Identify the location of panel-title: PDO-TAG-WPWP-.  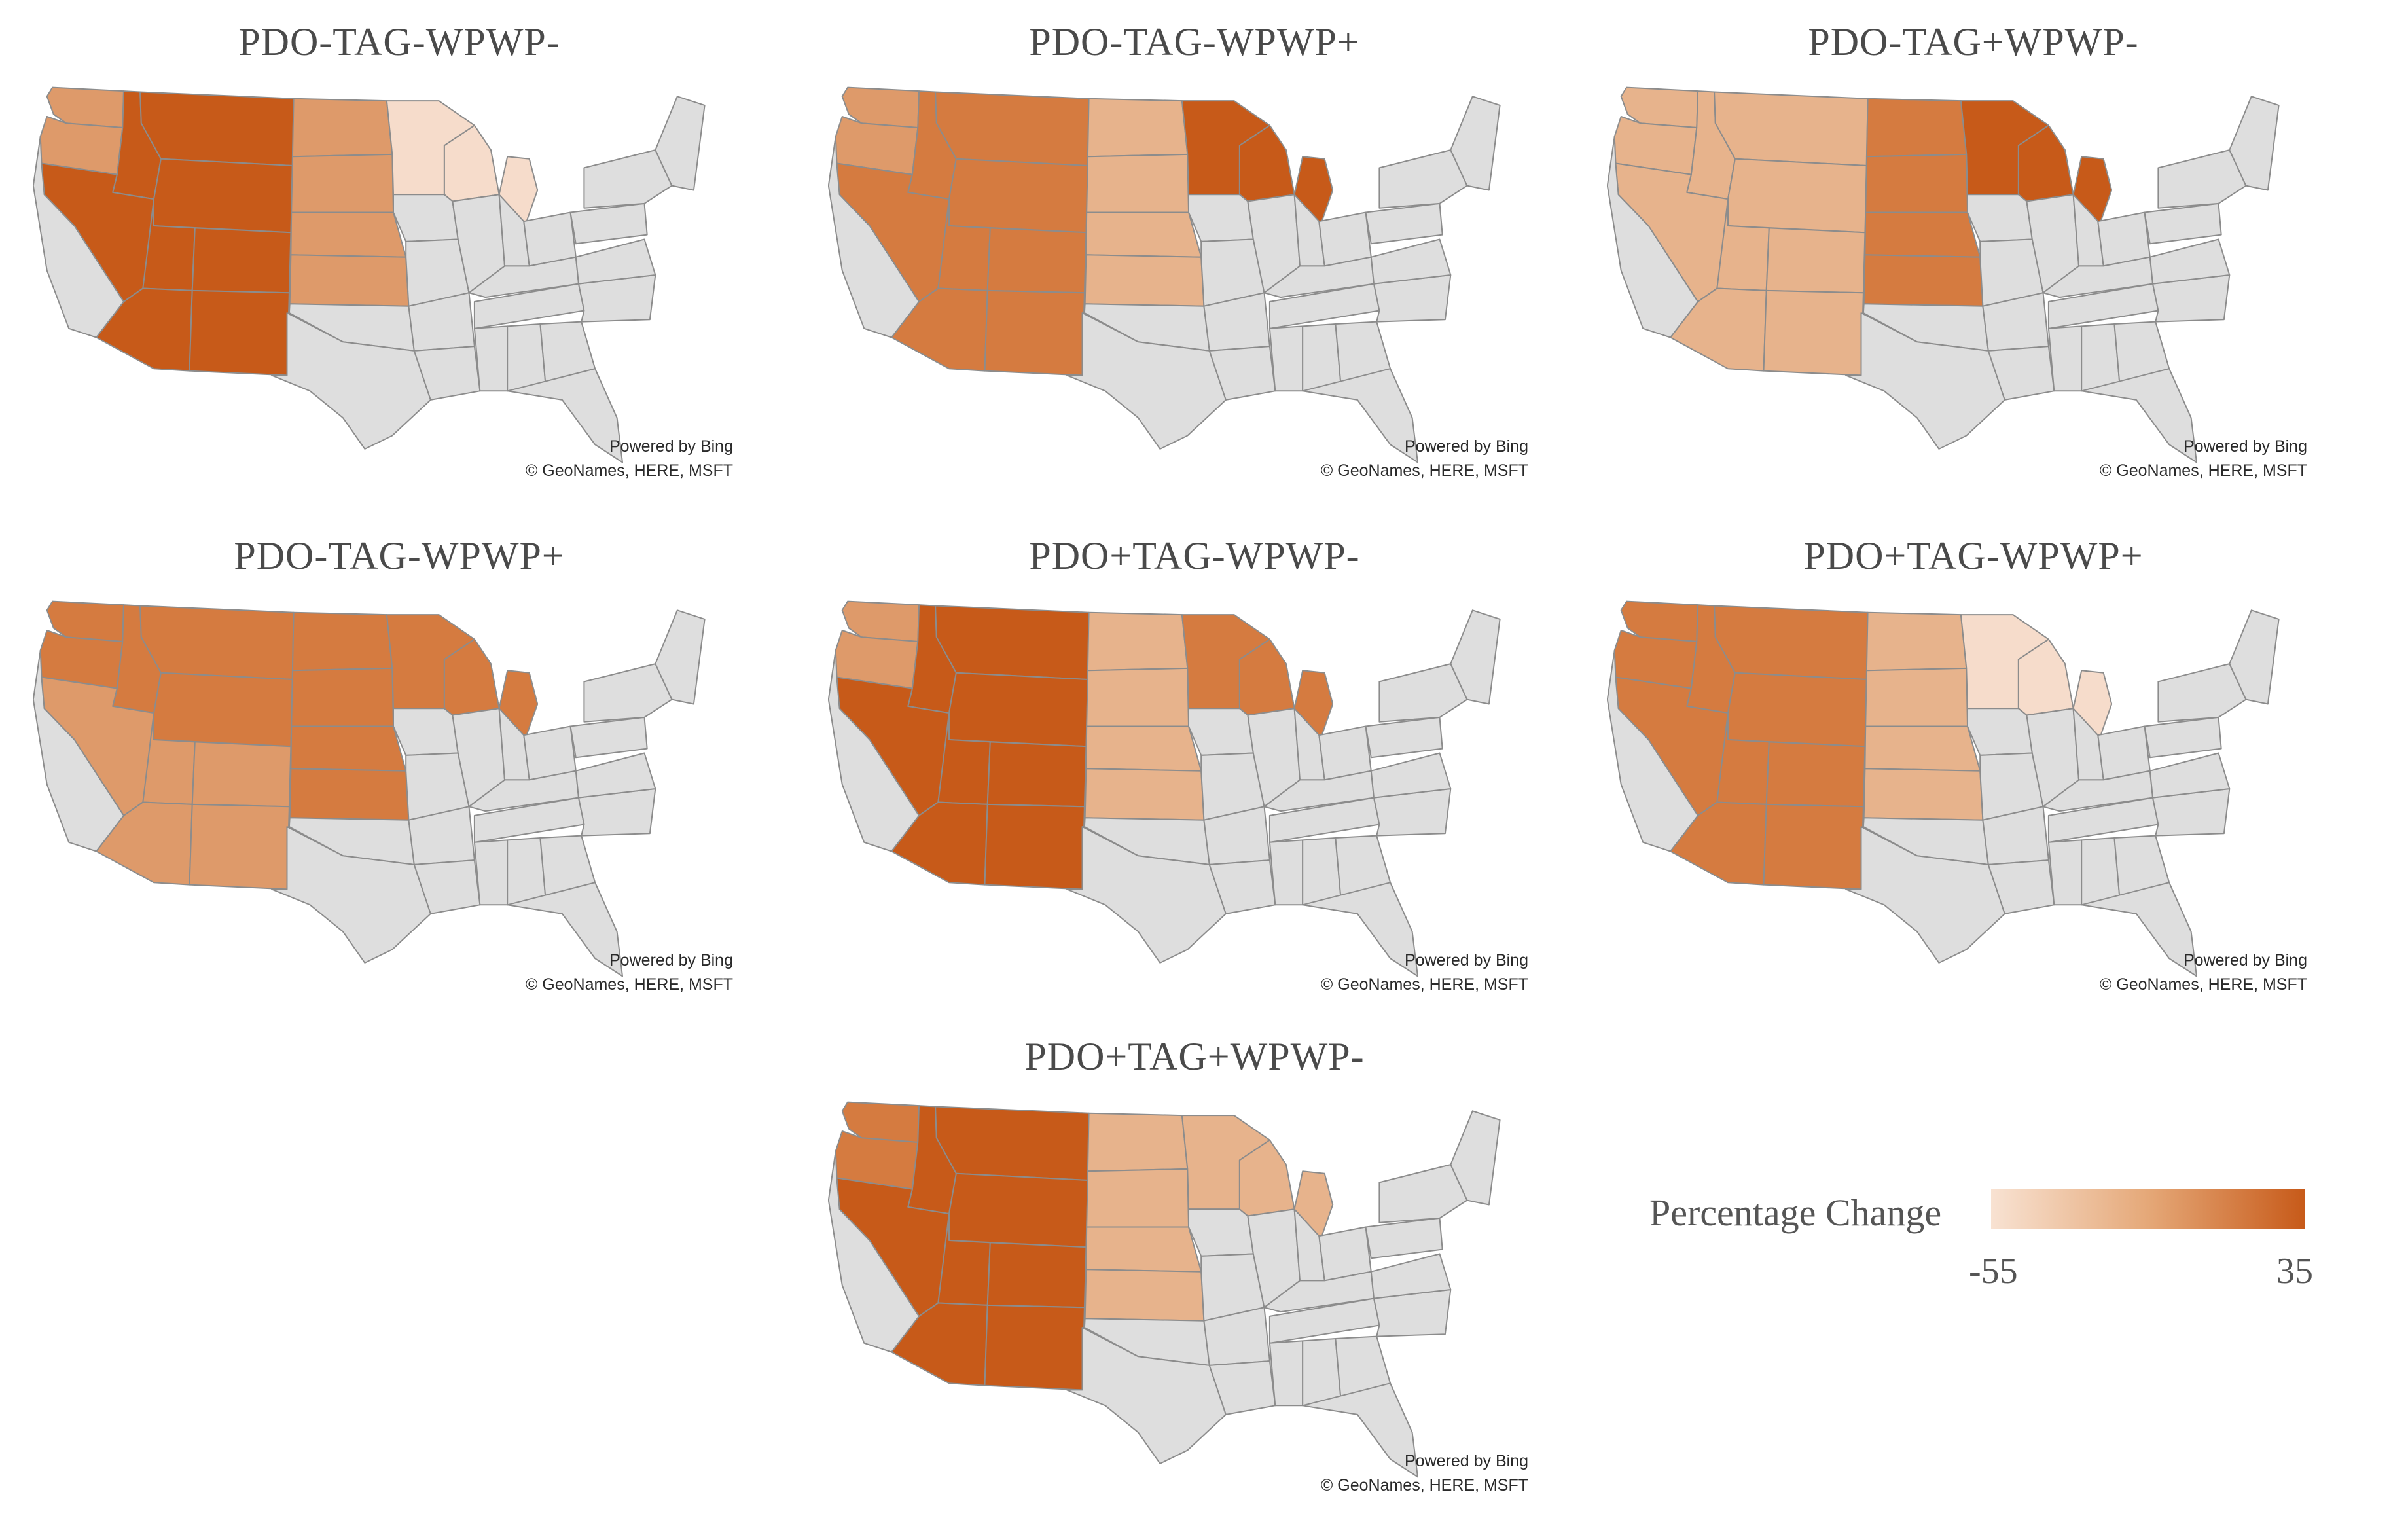
(399, 41).